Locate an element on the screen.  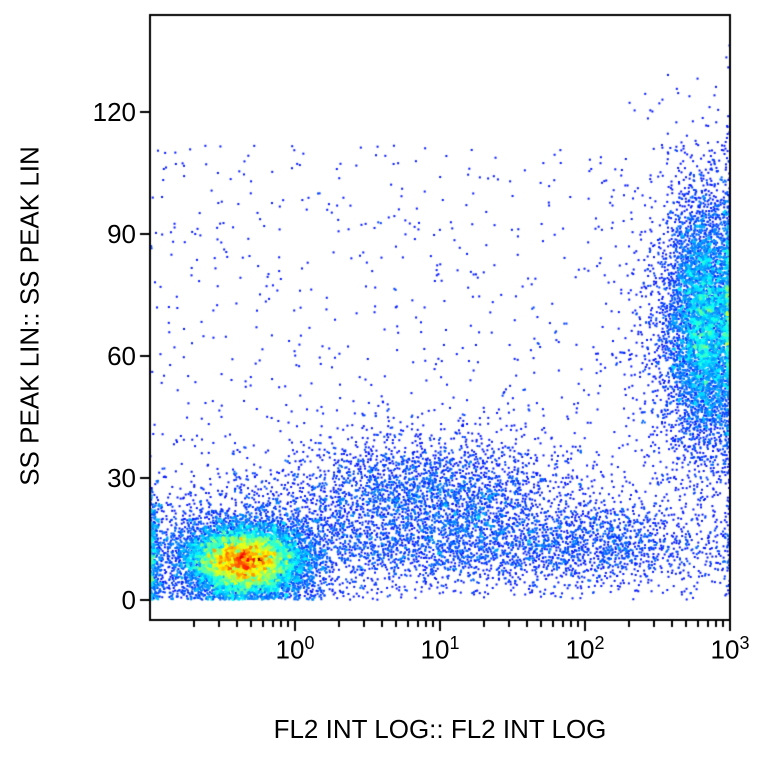
x-tick-label: 10² is located at coordinates (585, 649).